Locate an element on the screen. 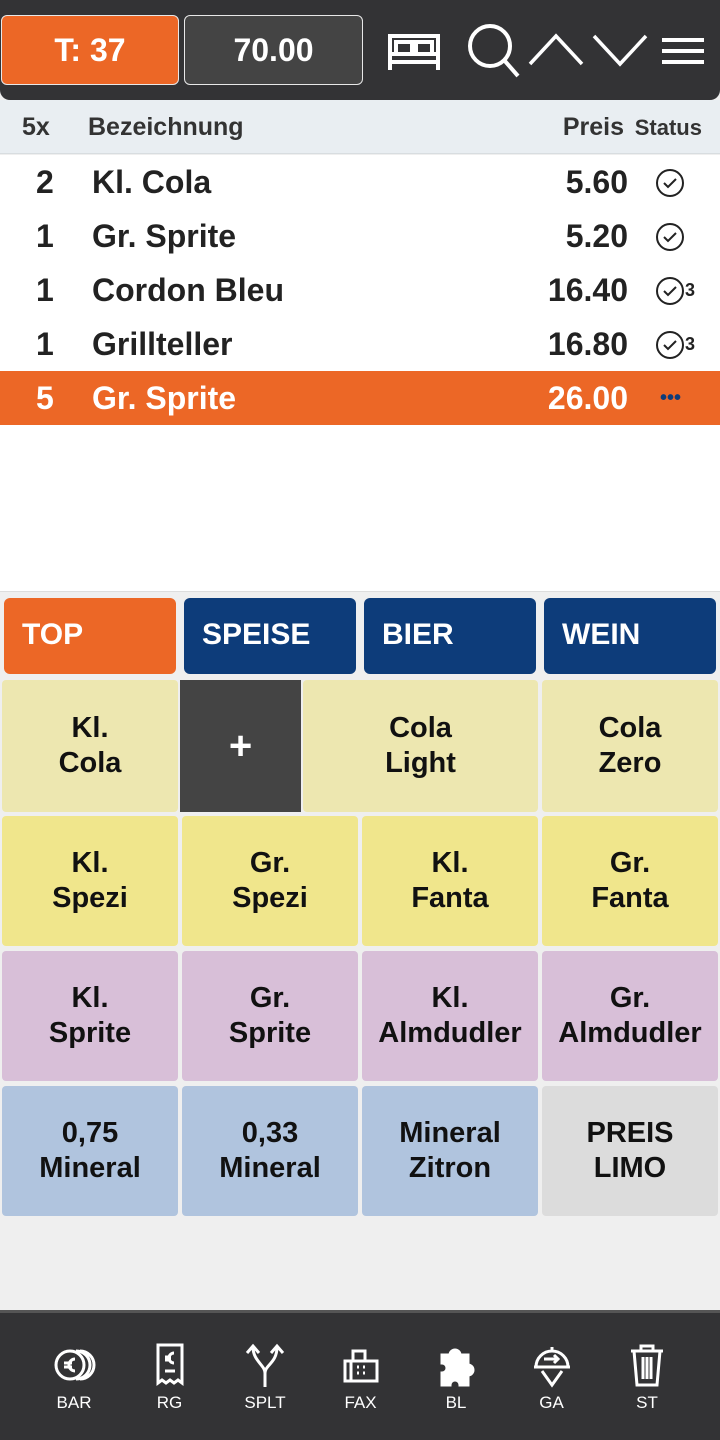 The image size is (720, 1440). toolbar-label: BAR is located at coordinates (74, 1402).